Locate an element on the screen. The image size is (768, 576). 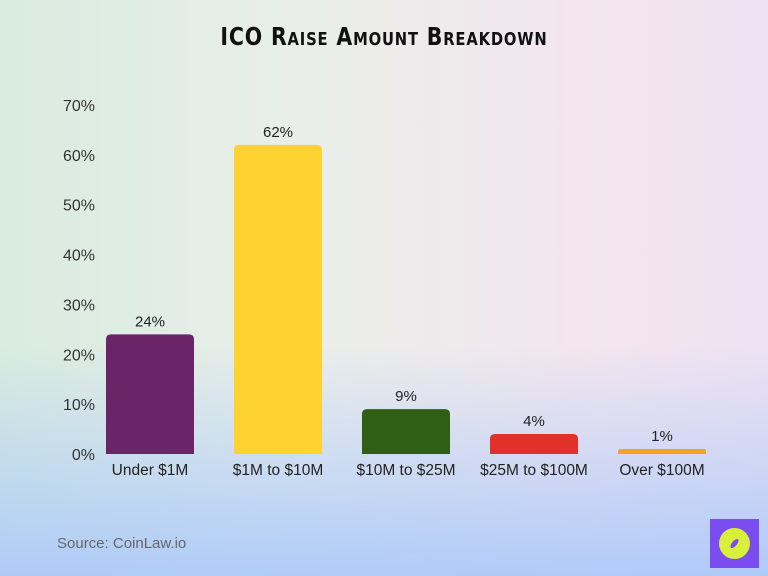
x-tick-label: $10M to $25M is located at coordinates (405, 470).